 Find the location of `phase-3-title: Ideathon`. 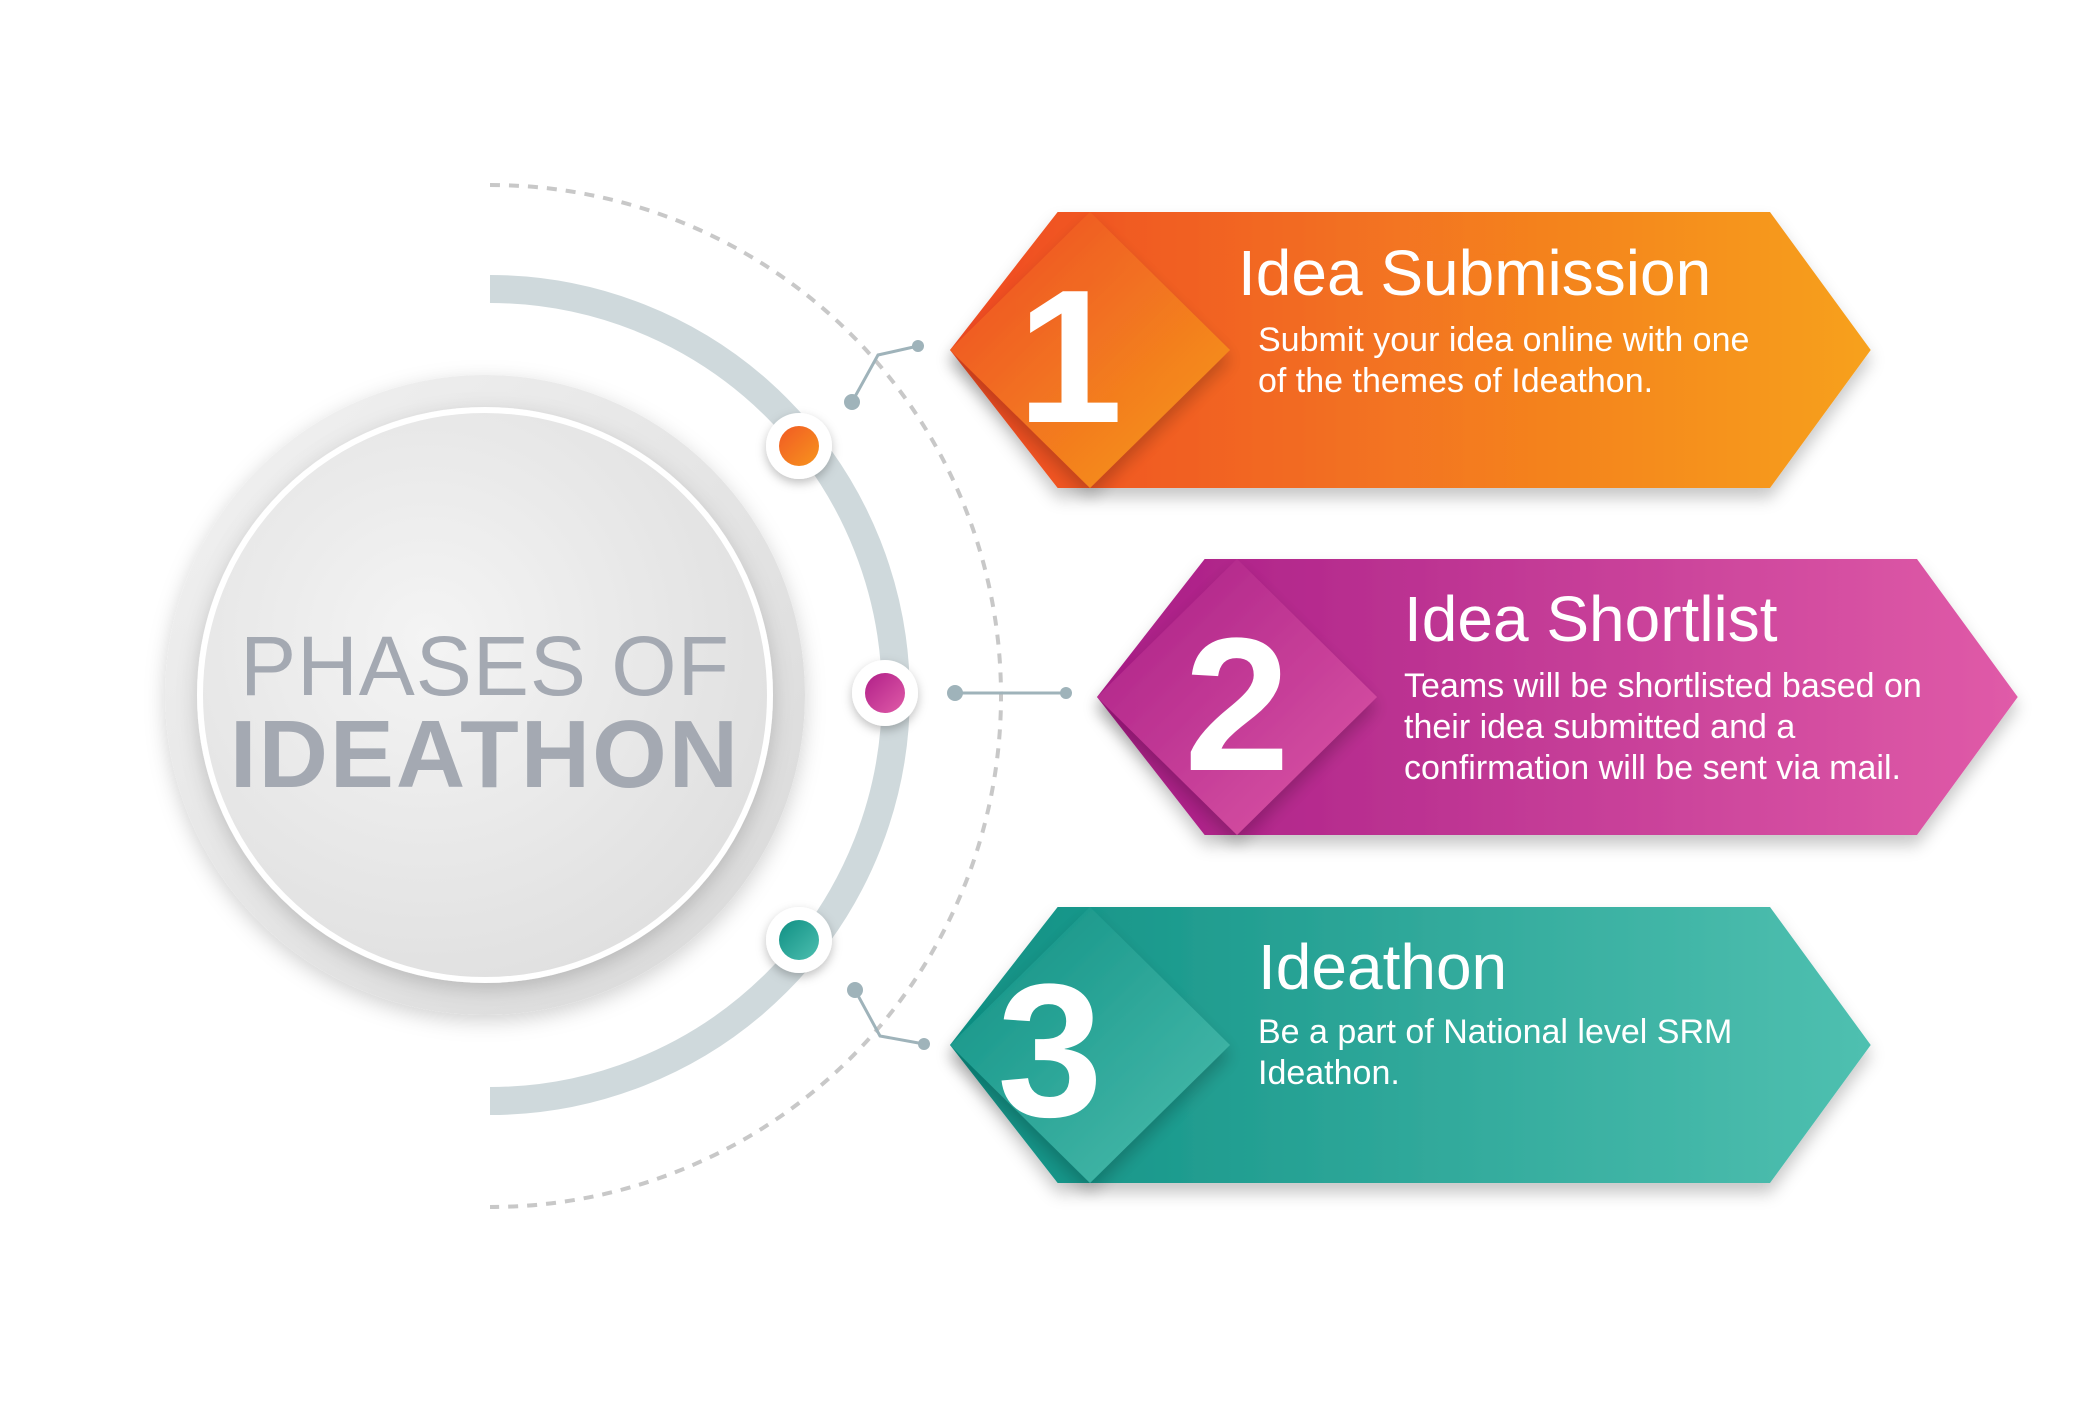

phase-3-title: Ideathon is located at coordinates (1383, 967).